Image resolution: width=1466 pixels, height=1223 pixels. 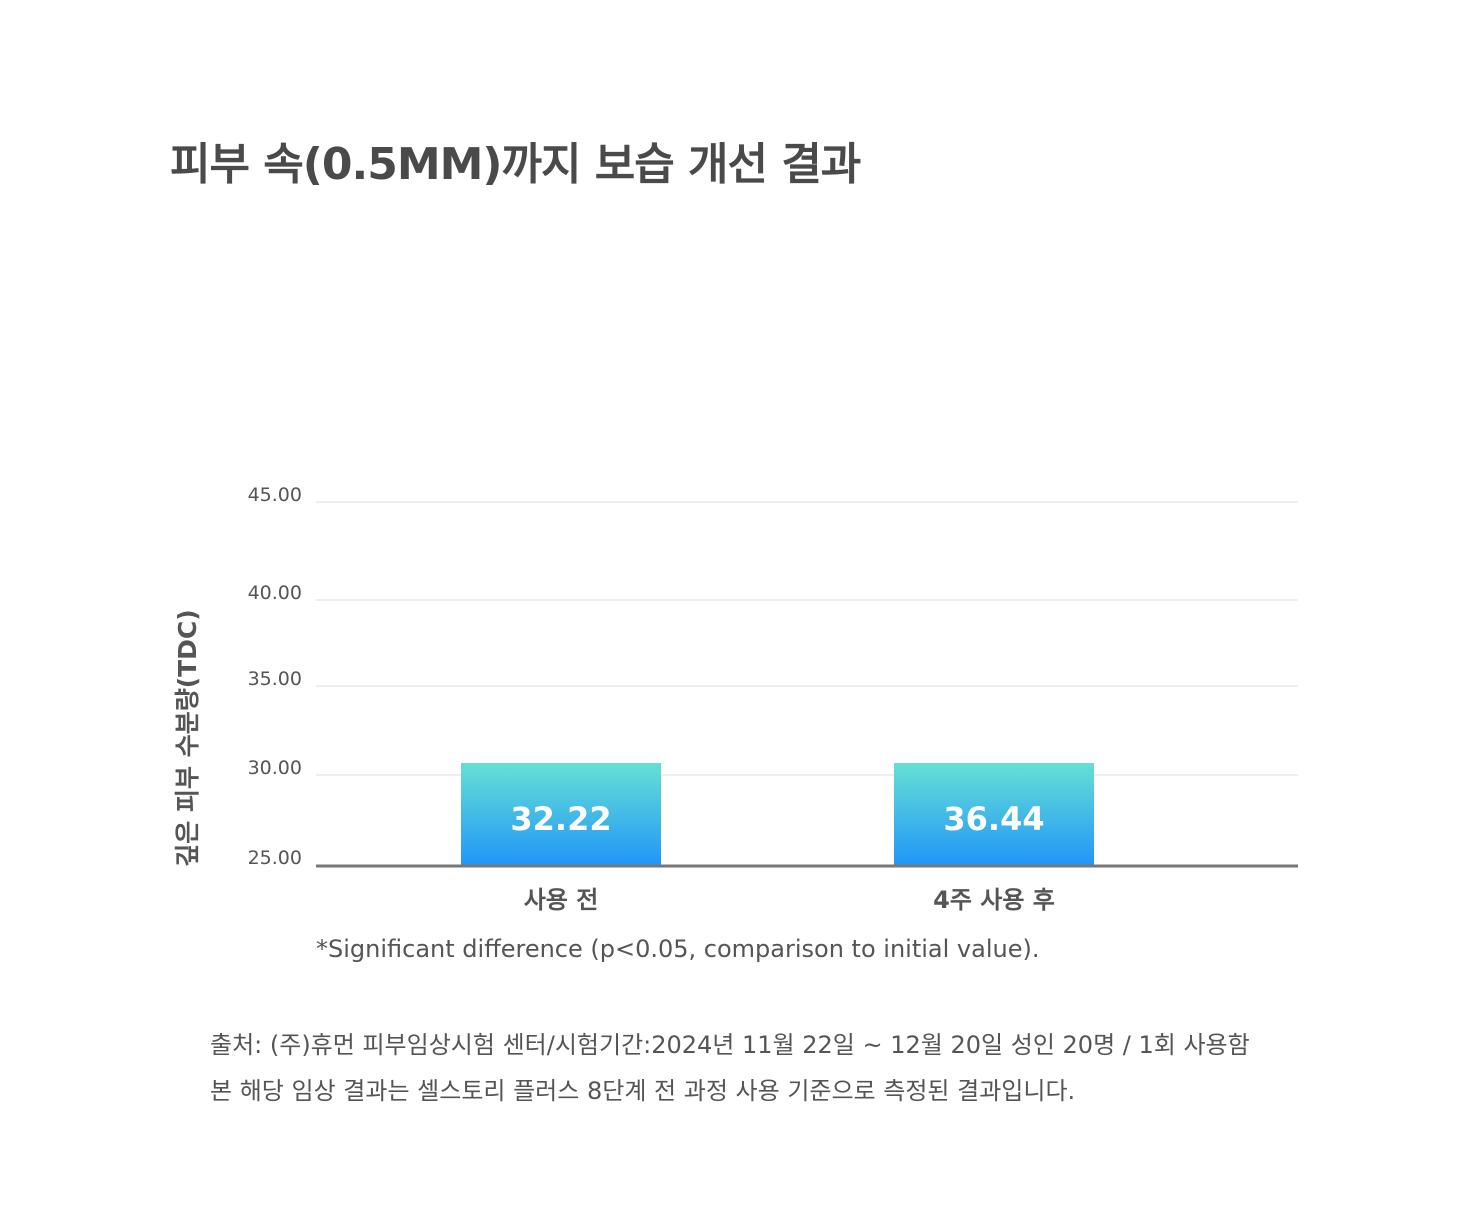 What do you see at coordinates (187, 737) in the screenshot?
I see `y-axis-label: 깊은 피부 수분량(TDC)` at bounding box center [187, 737].